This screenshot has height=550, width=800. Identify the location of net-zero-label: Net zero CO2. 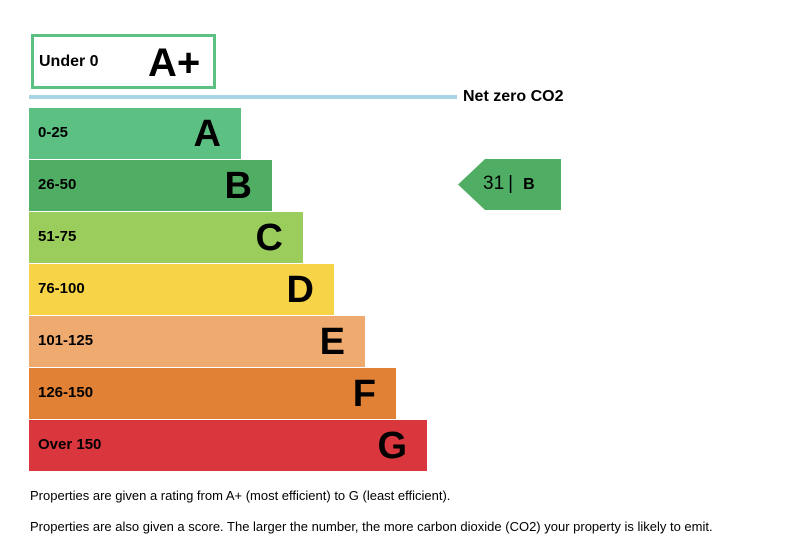
(513, 96).